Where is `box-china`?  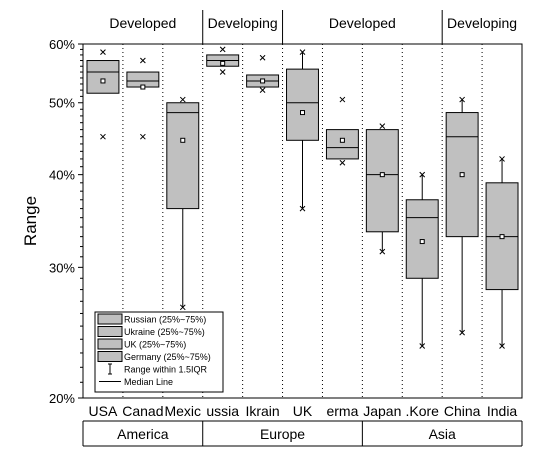
box-china is located at coordinates (462, 216).